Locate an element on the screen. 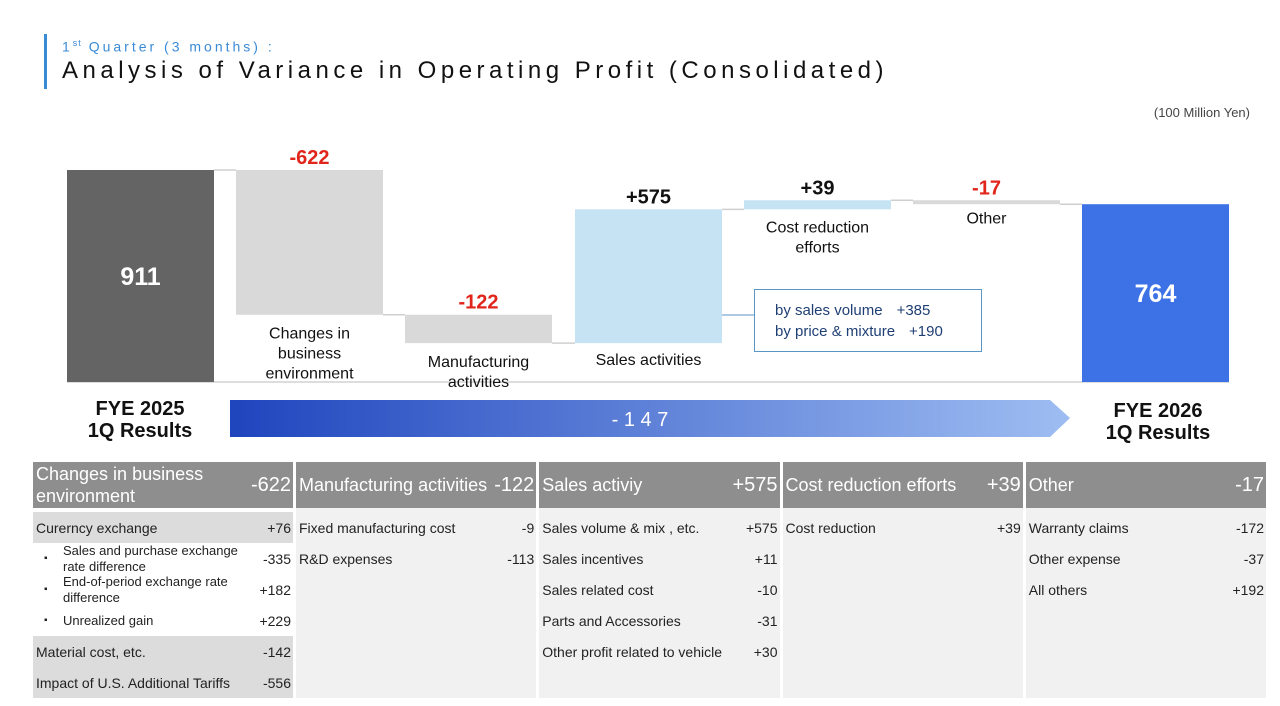 This screenshot has height=706, width=1280. row-value: +76 is located at coordinates (279, 527).